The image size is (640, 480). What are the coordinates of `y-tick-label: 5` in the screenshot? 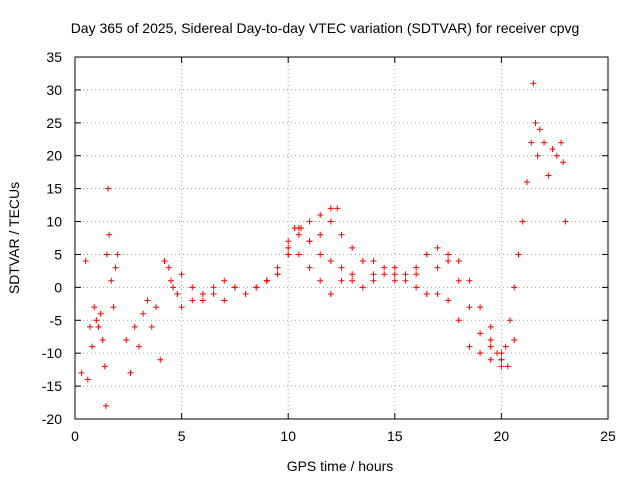 It's located at (58, 254).